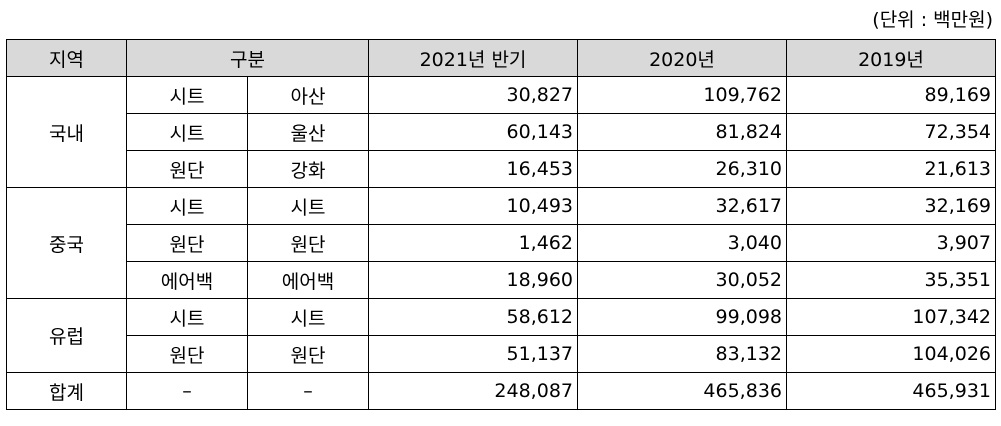 The height and width of the screenshot is (426, 1001). I want to click on header-row: 지역 구분 2021년 반기 2020년 2019년, so click(501, 58).